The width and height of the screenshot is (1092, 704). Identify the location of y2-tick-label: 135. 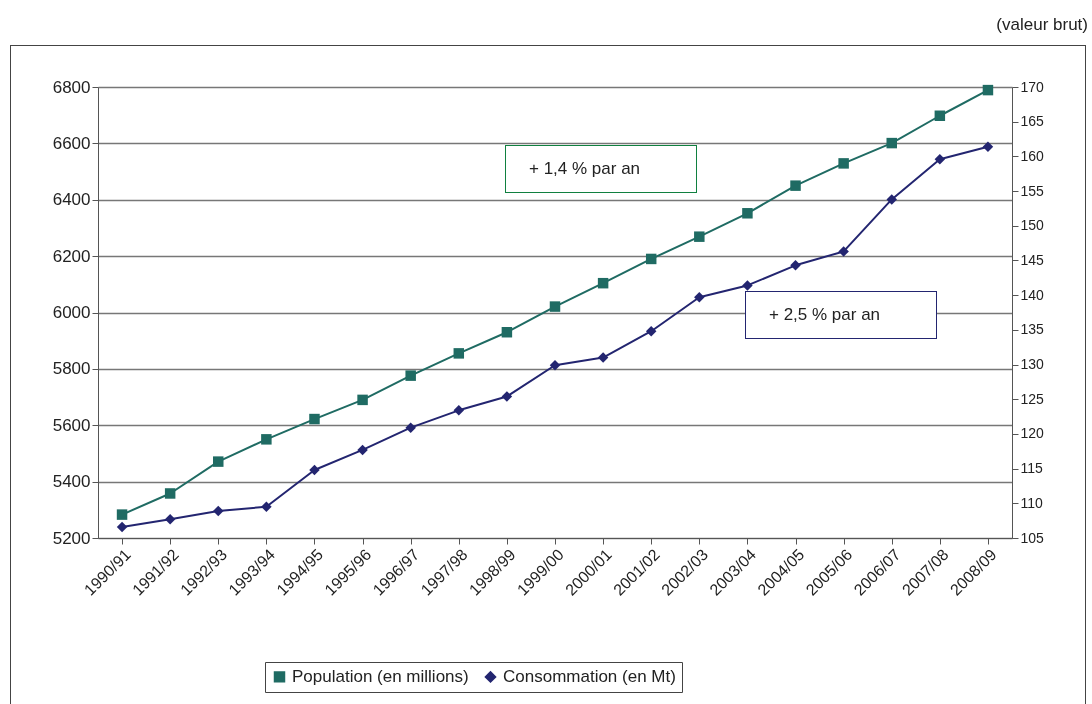
(1032, 329).